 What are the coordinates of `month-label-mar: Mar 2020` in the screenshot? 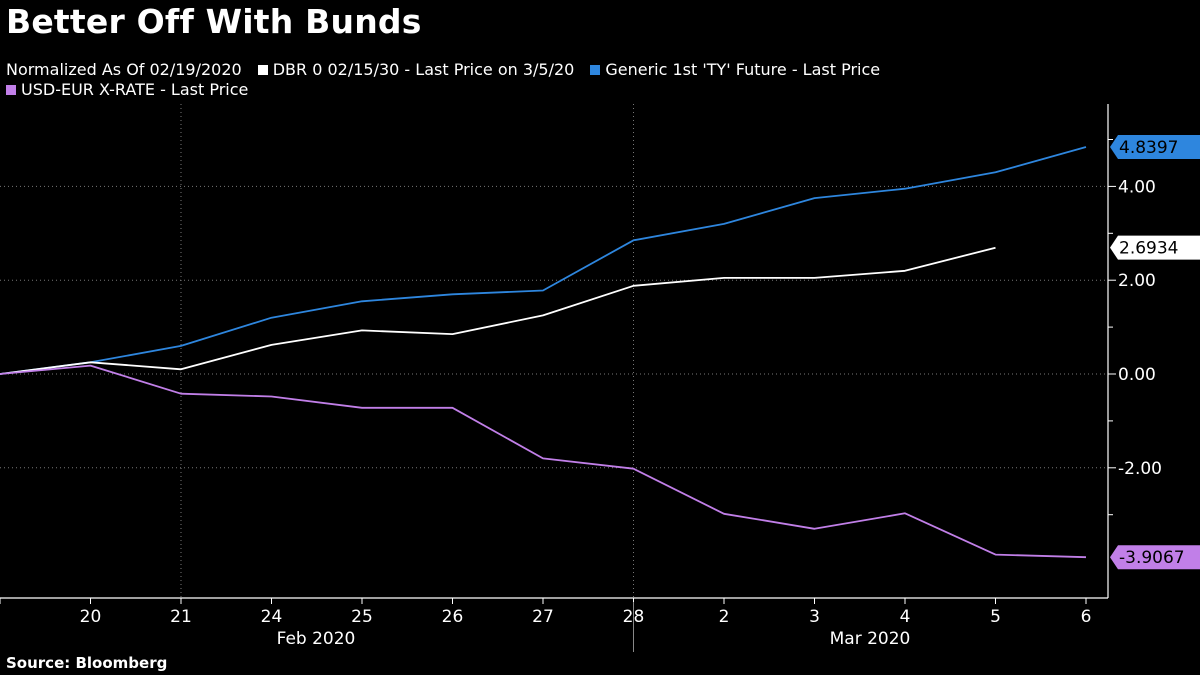 It's located at (870, 639).